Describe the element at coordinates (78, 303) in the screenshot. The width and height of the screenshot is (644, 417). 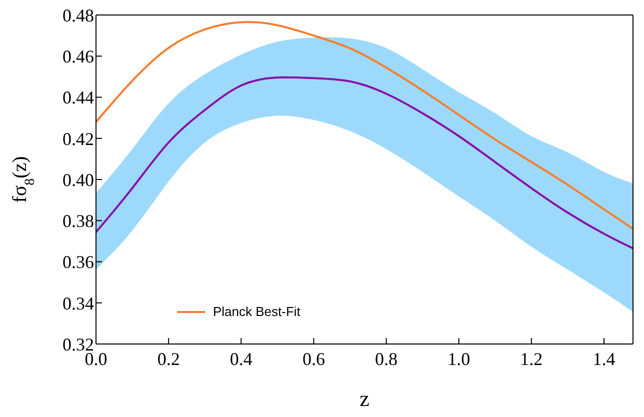
I see `y-tick-label: 0.34` at that location.